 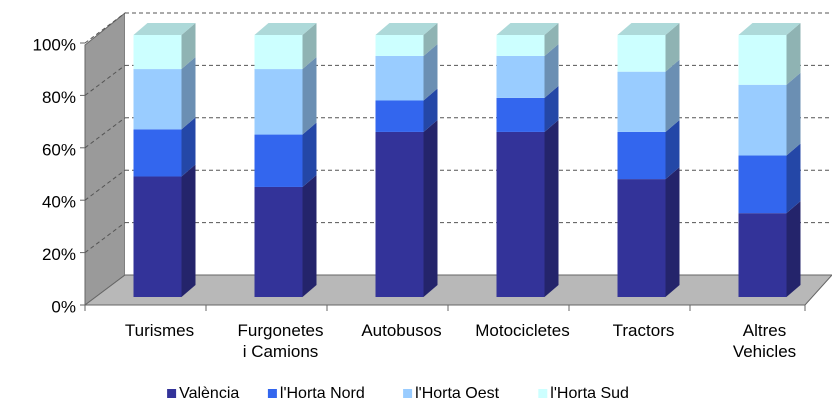 I want to click on side-wall, so click(x=105, y=158).